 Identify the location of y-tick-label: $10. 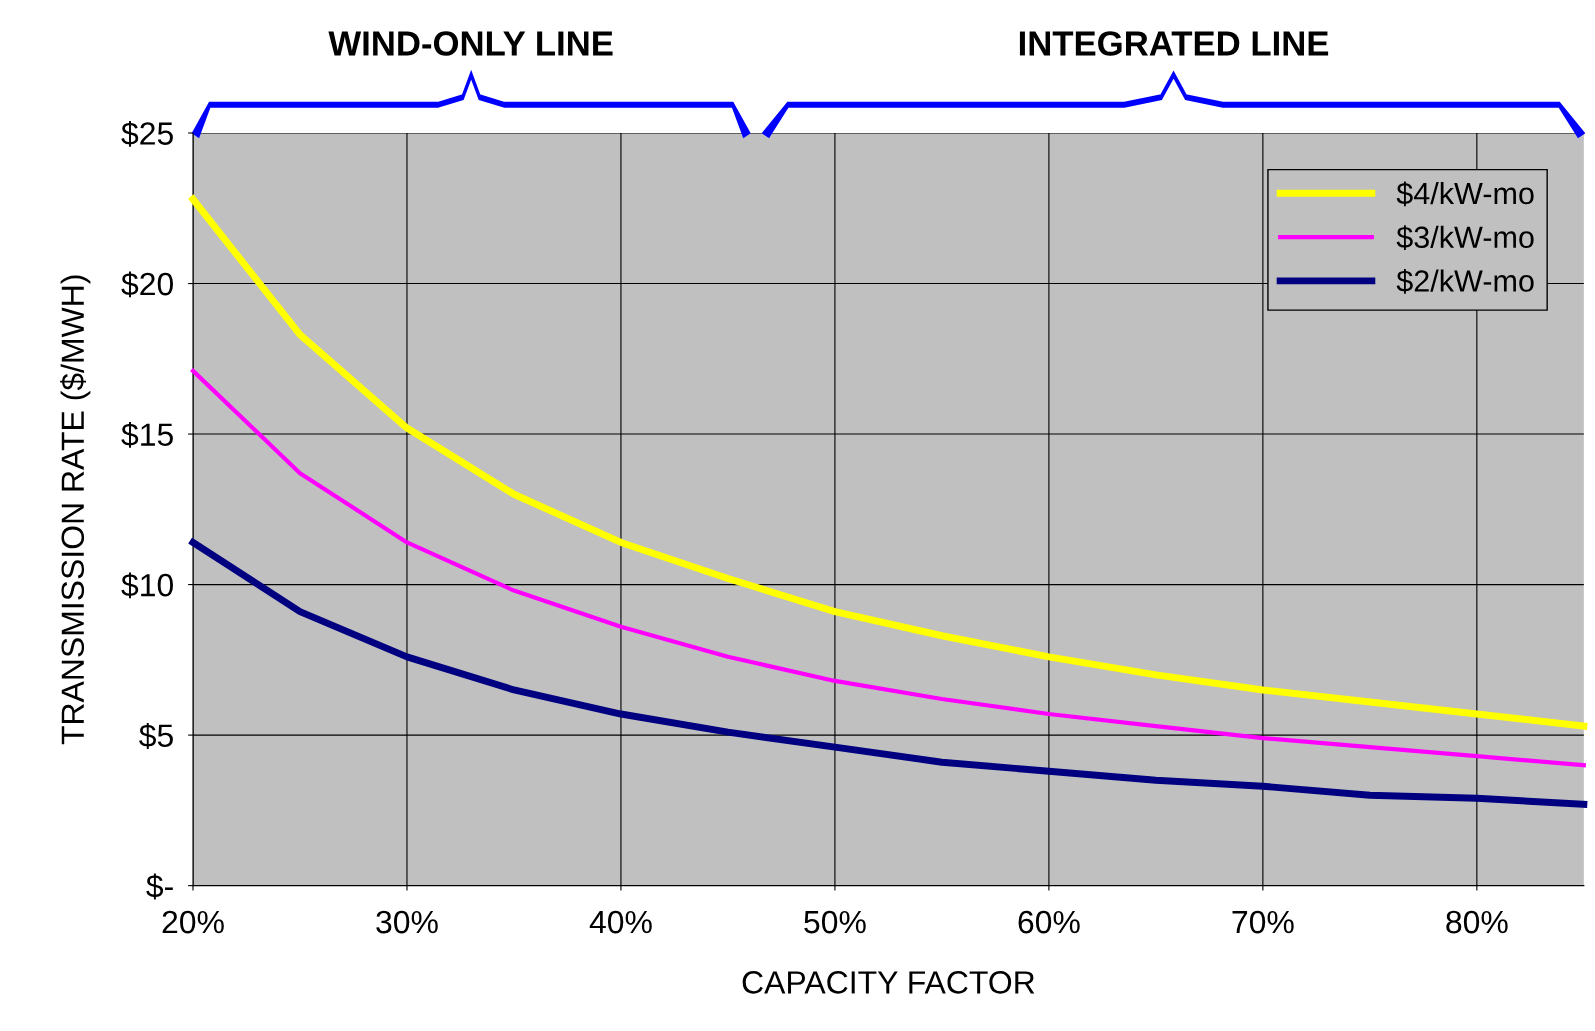
(147, 585).